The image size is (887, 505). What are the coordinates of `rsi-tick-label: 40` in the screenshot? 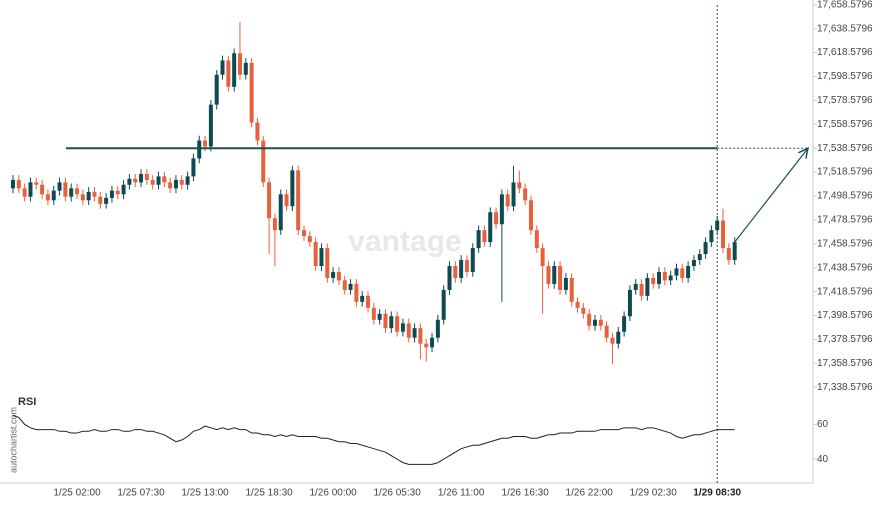 It's located at (823, 459).